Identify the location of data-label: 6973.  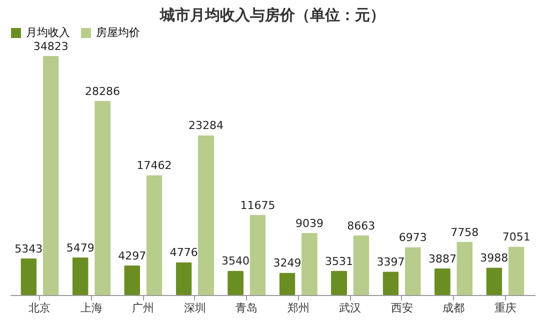
(412, 237).